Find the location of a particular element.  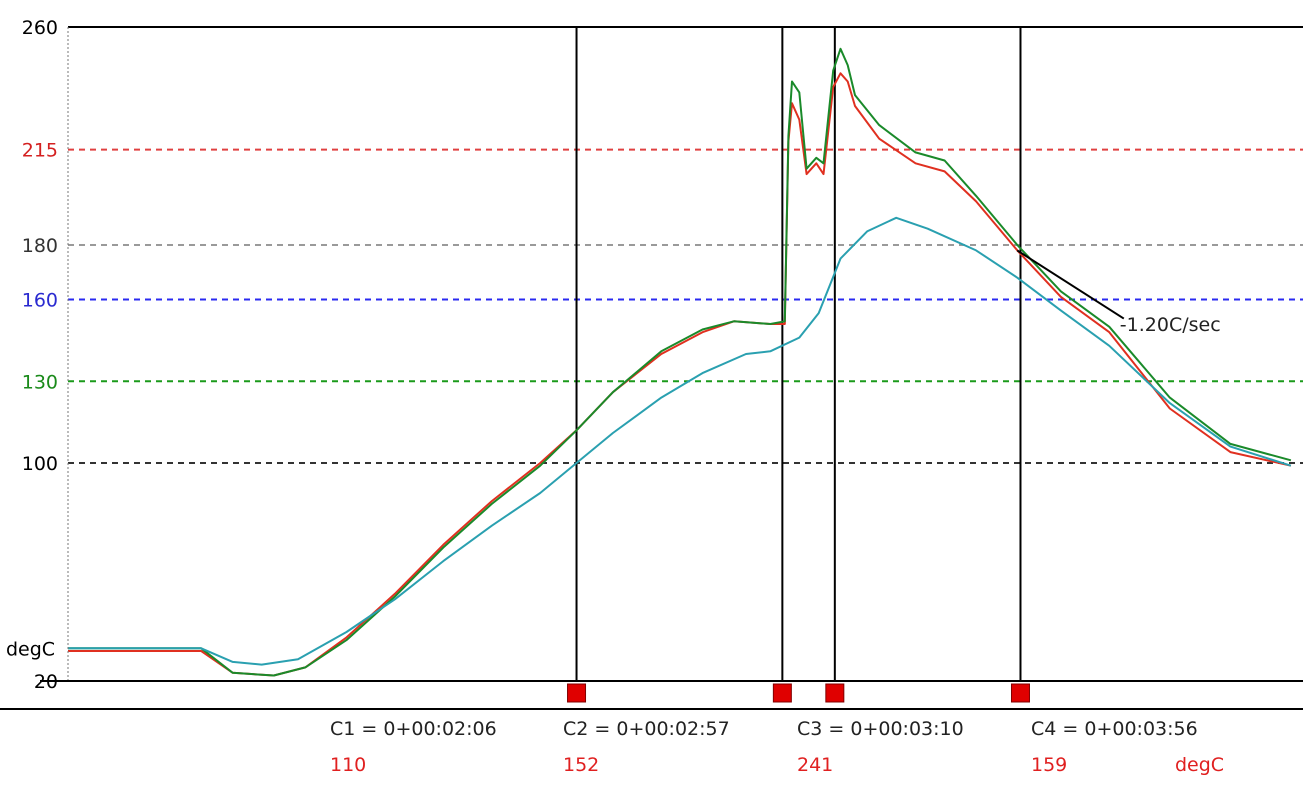

slope-line is located at coordinates (1070, 284).